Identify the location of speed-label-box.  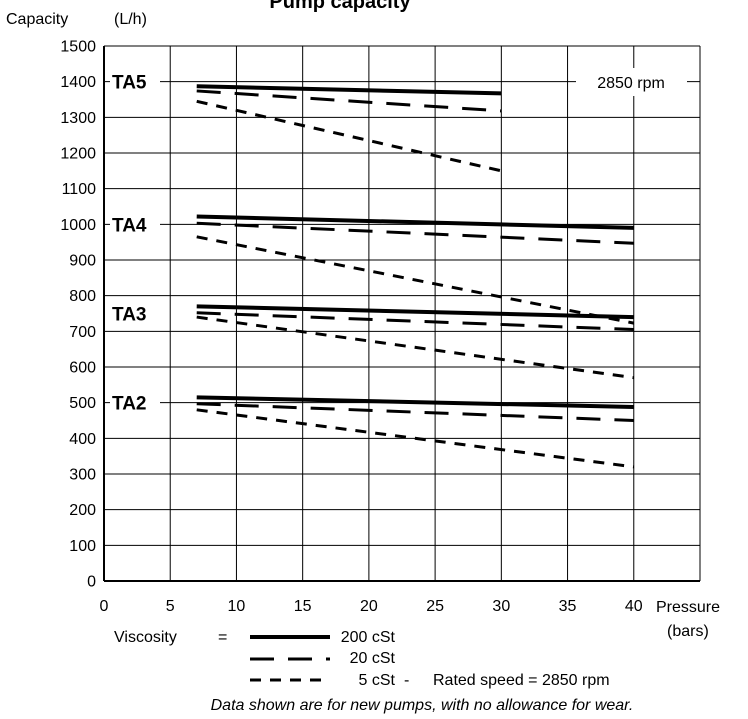
(631, 82).